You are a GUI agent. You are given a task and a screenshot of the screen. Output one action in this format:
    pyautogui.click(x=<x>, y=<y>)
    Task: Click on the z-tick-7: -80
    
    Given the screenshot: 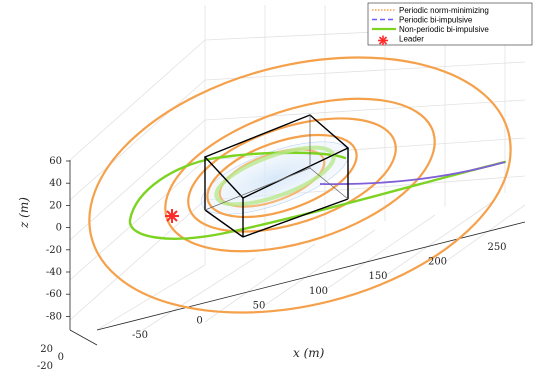 What is the action you would take?
    pyautogui.click(x=54, y=316)
    